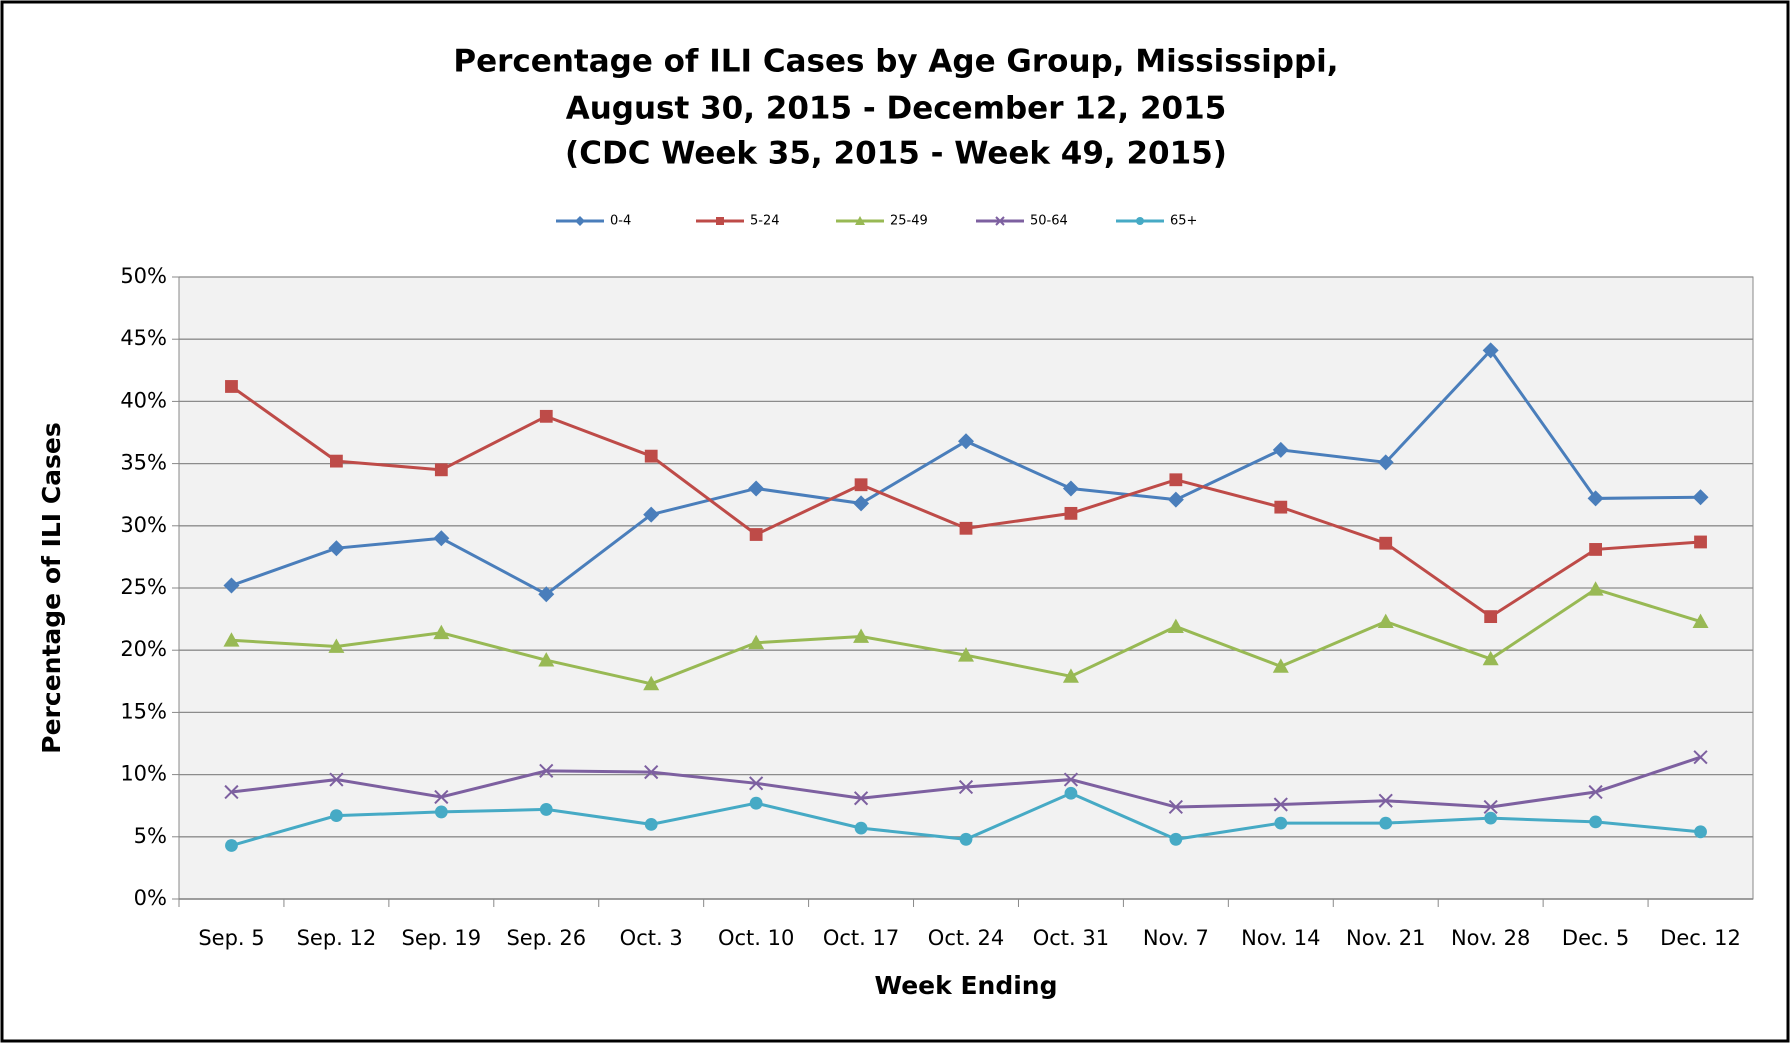 This screenshot has height=1043, width=1792. What do you see at coordinates (765, 221) in the screenshot?
I see `legend-label: 5-24` at bounding box center [765, 221].